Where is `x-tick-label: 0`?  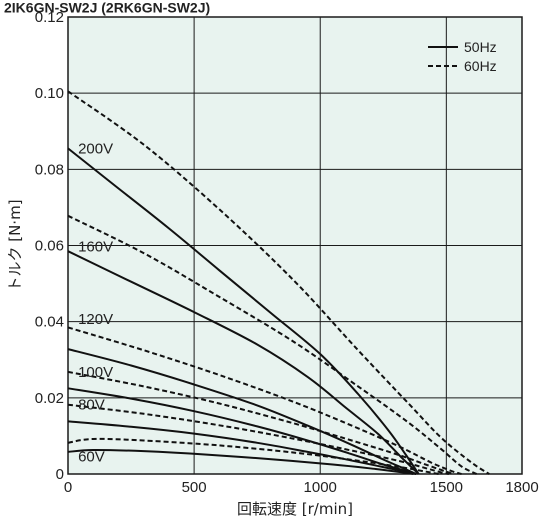 x-tick-label: 0 is located at coordinates (68, 487).